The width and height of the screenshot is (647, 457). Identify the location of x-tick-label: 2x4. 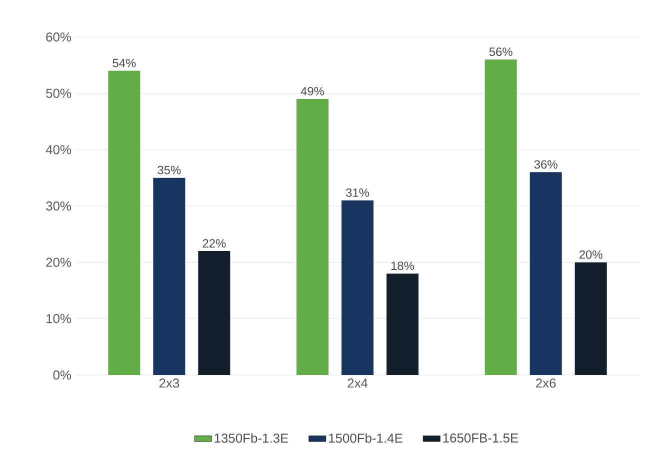
(358, 383).